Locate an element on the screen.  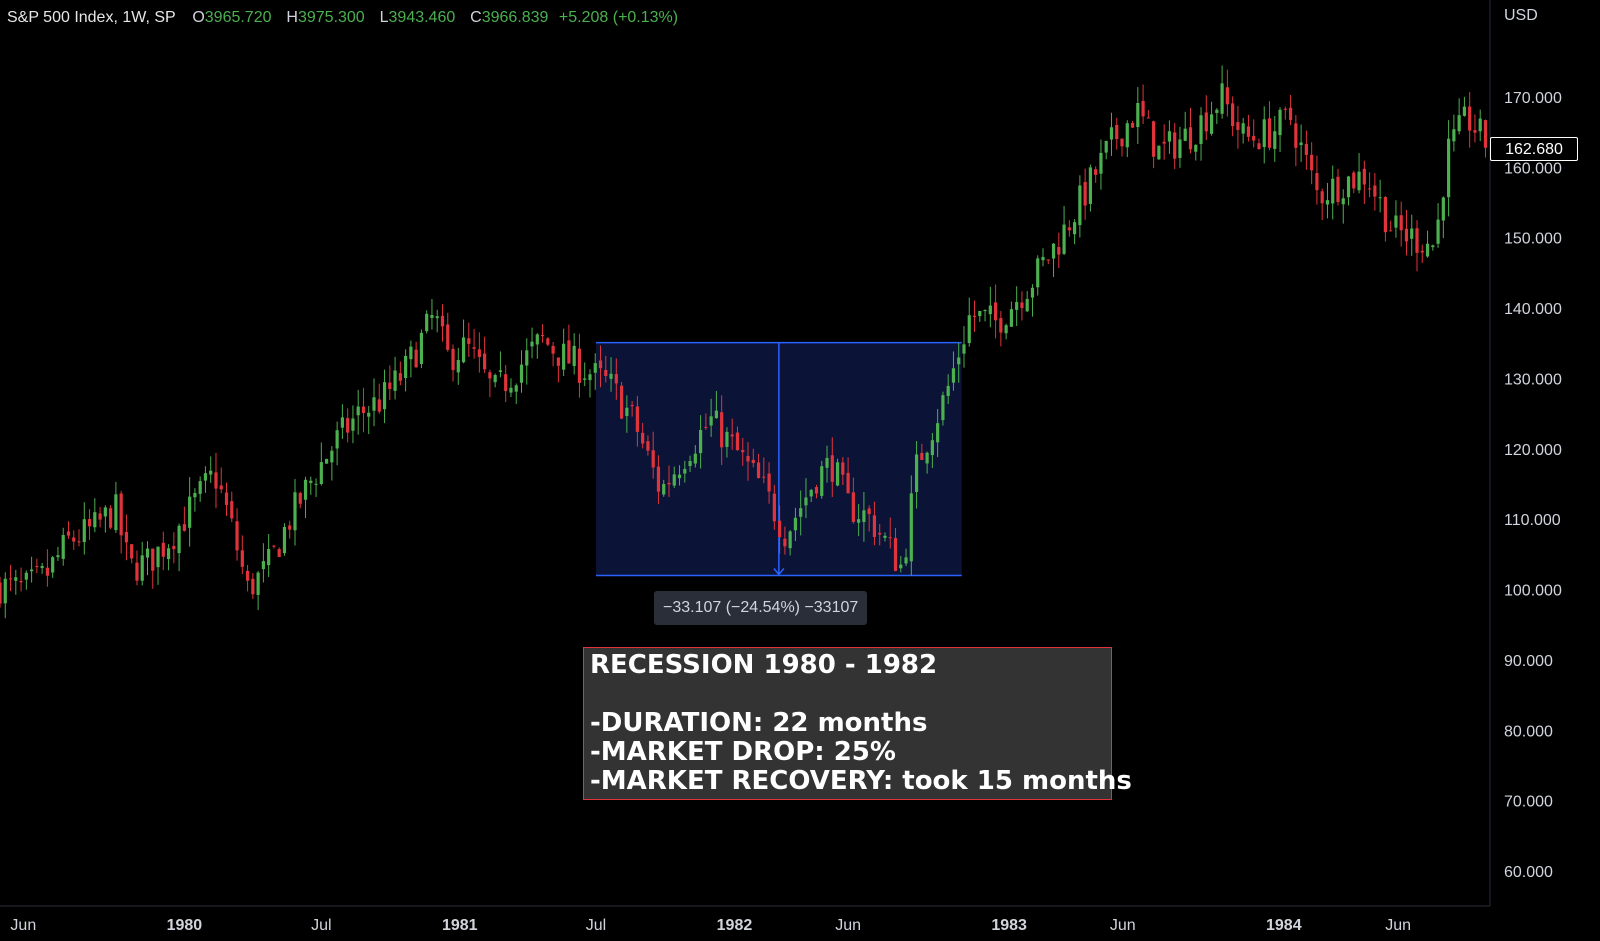
price-range-measure is located at coordinates (779, 459).